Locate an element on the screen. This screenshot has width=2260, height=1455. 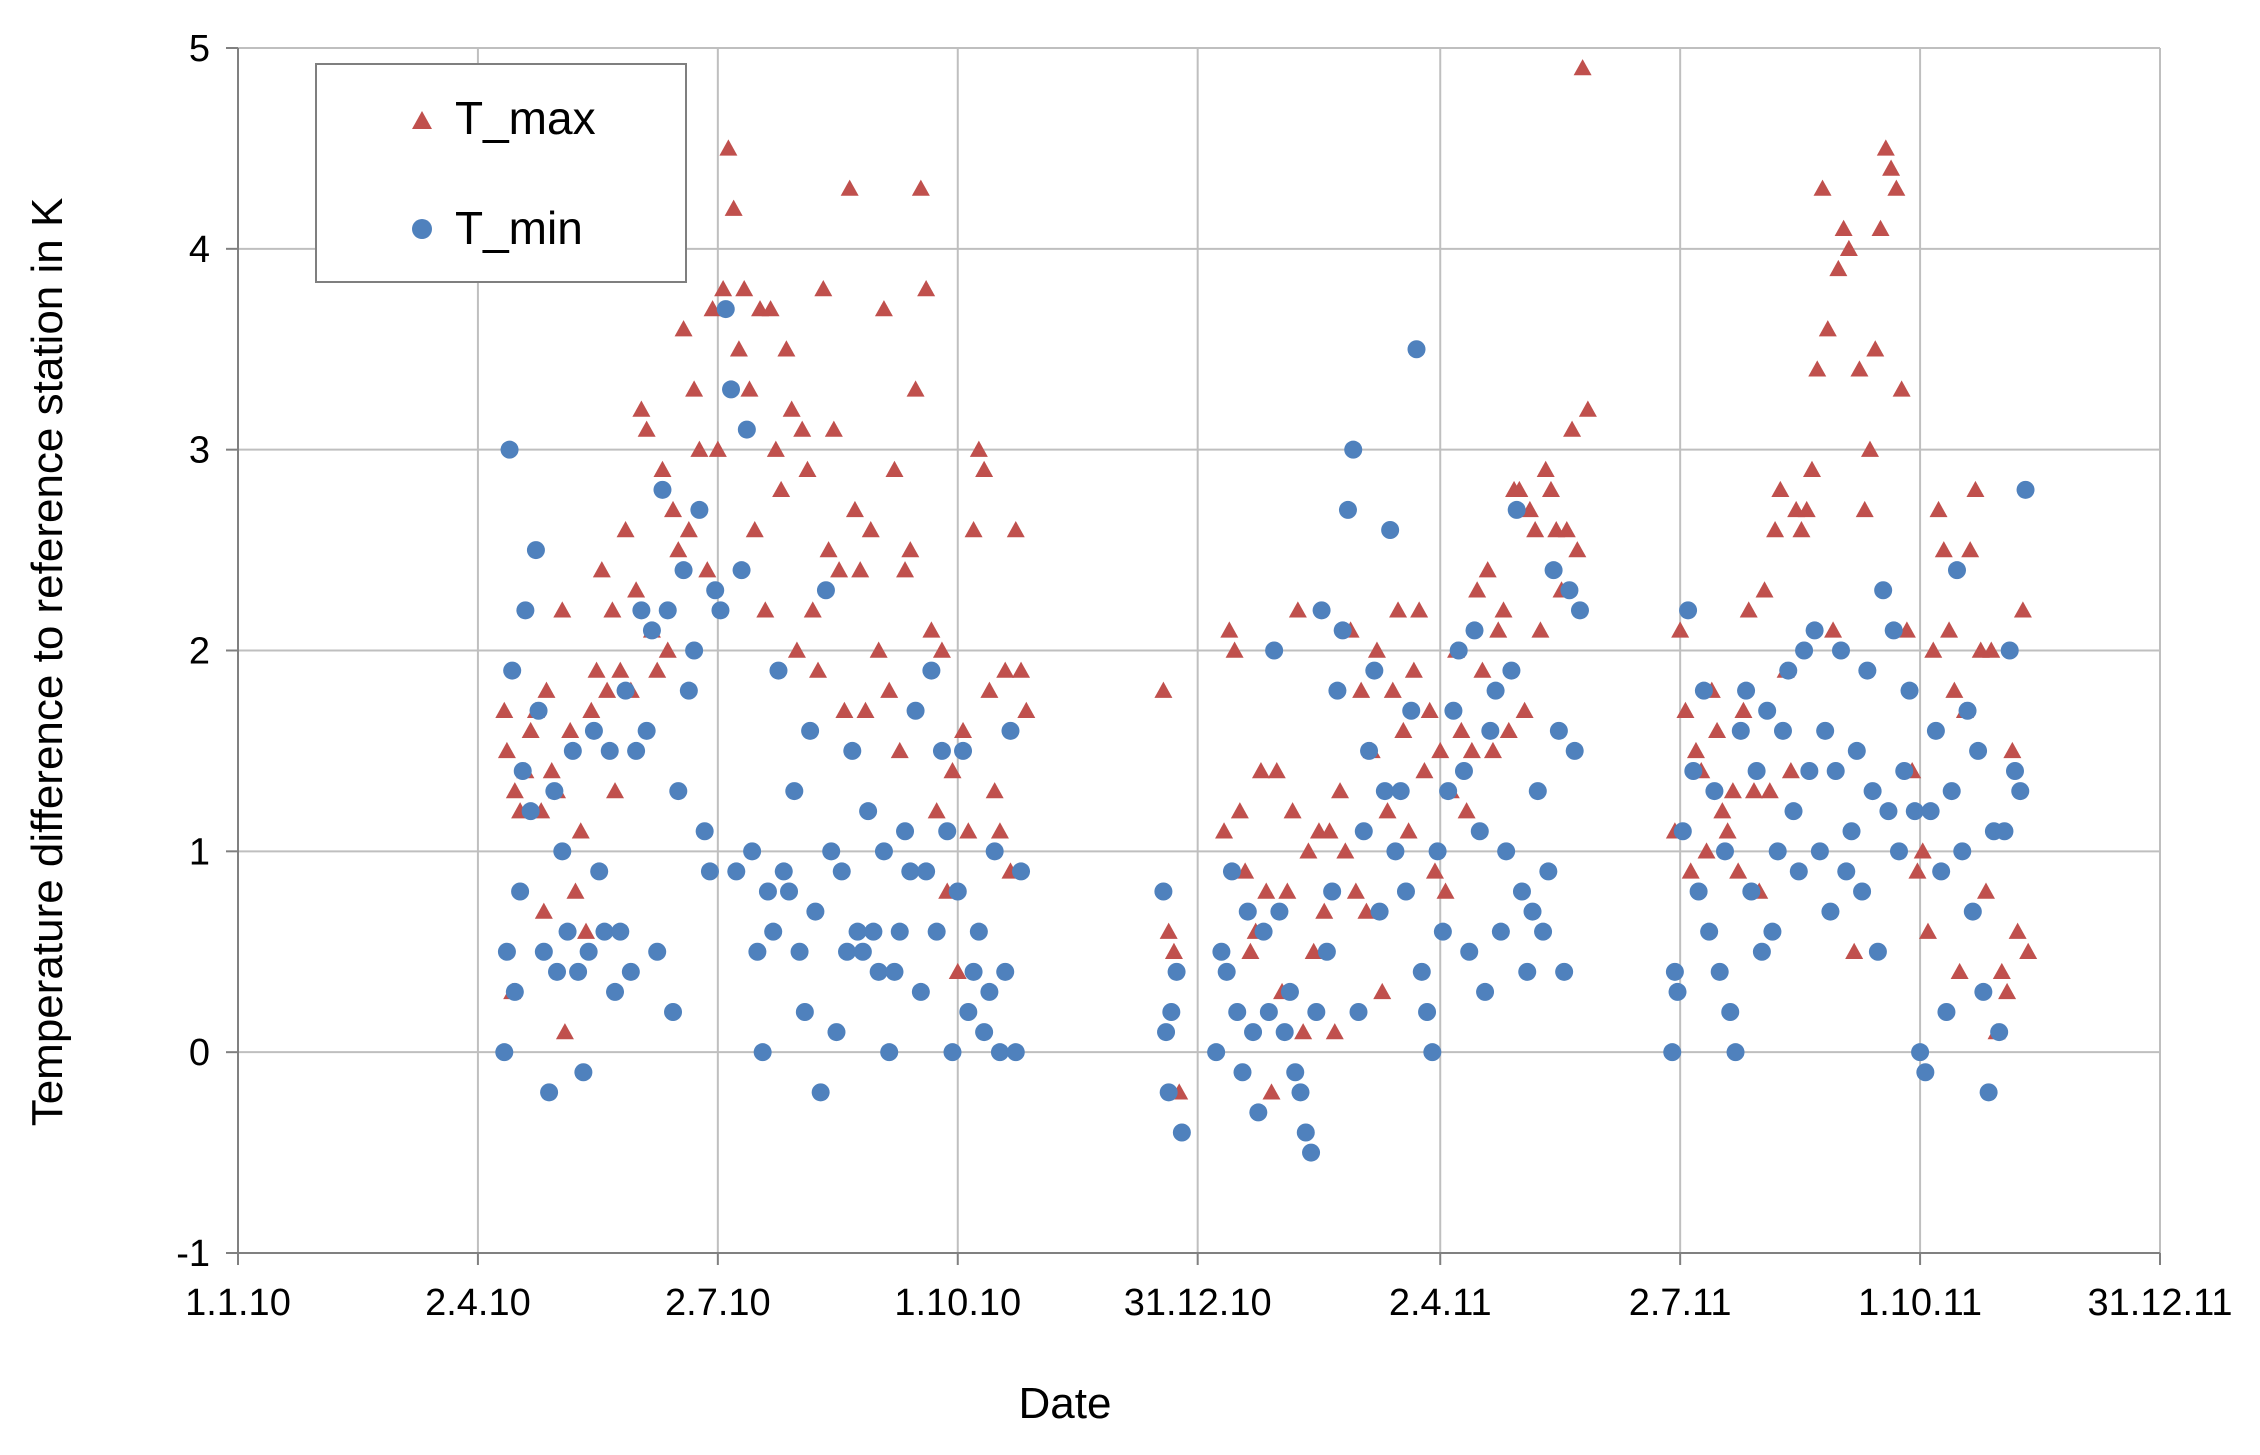
legend-circle-icon is located at coordinates (422, 229).